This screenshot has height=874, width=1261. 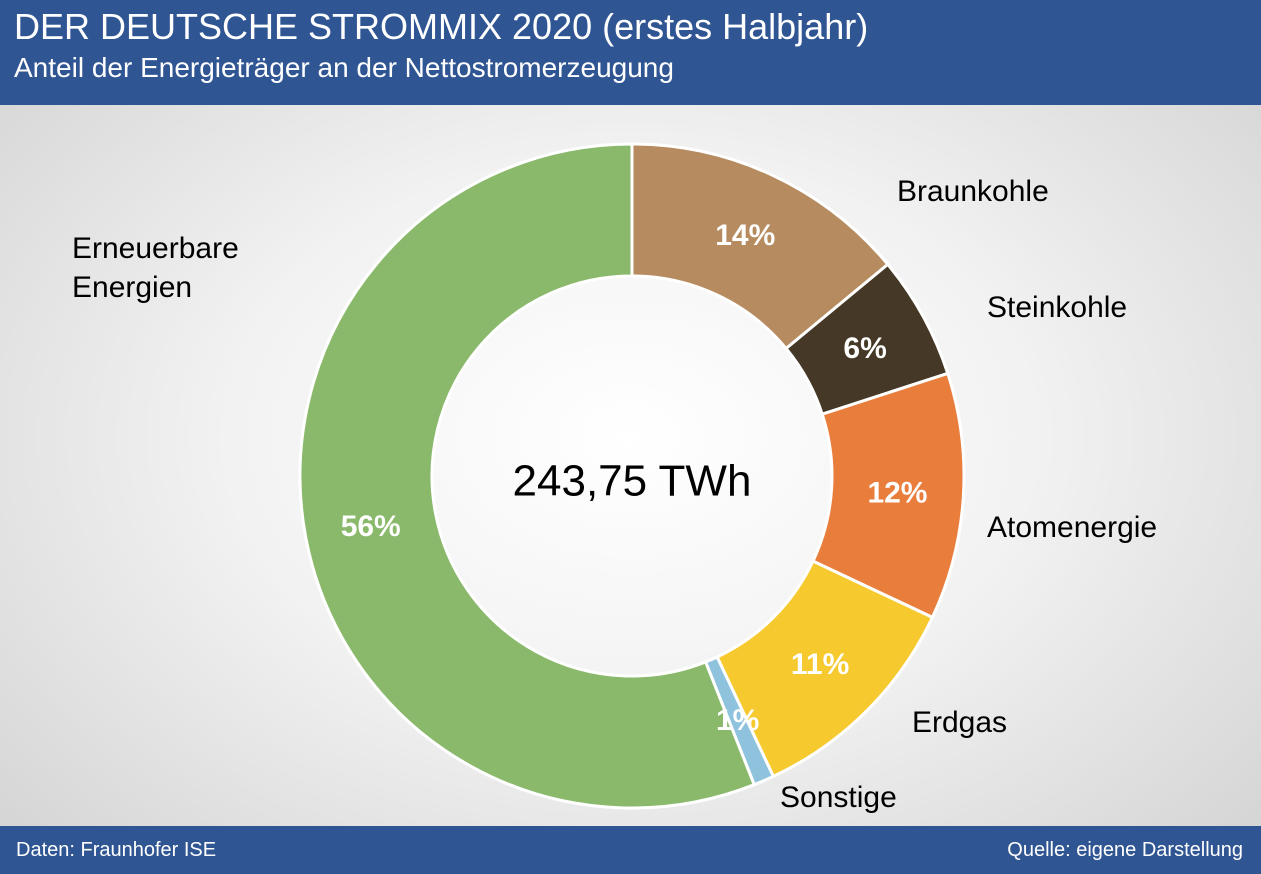 I want to click on category-label: Sonstige, so click(x=838, y=797).